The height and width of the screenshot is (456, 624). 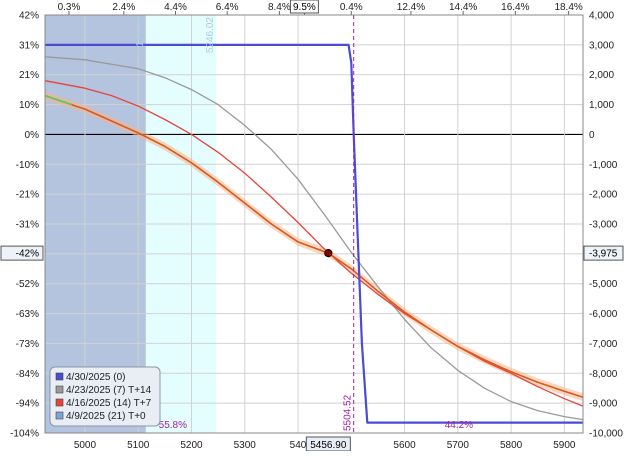 What do you see at coordinates (568, 7) in the screenshot?
I see `top-tick-label: 18.4%` at bounding box center [568, 7].